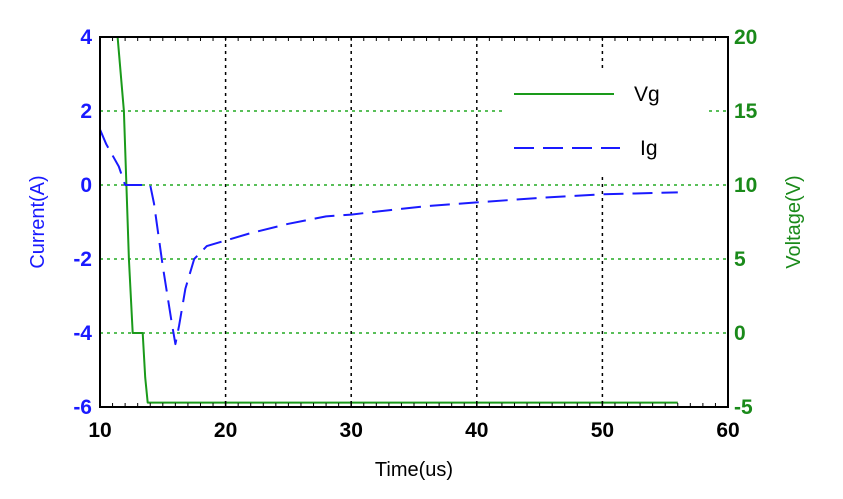  What do you see at coordinates (727, 430) in the screenshot?
I see `x-tick-label: 60` at bounding box center [727, 430].